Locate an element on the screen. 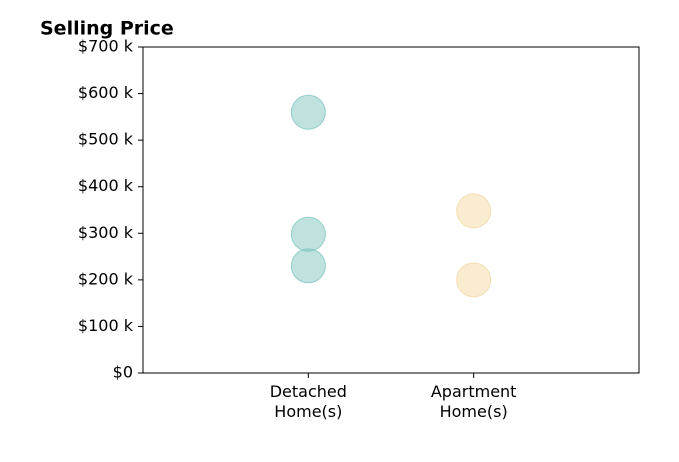 The width and height of the screenshot is (679, 462). y-tick-label: $500 k is located at coordinates (106, 139).